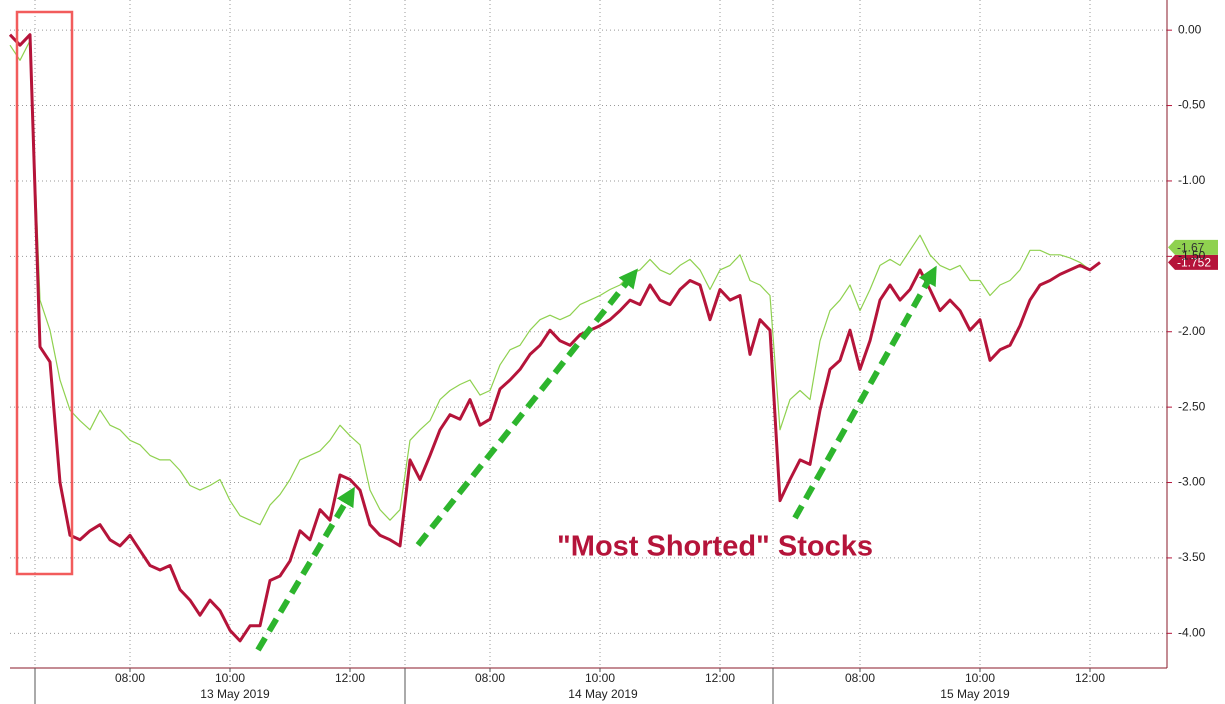 The image size is (1225, 704). What do you see at coordinates (1192, 482) in the screenshot?
I see `y-tick-label: -3.00` at bounding box center [1192, 482].